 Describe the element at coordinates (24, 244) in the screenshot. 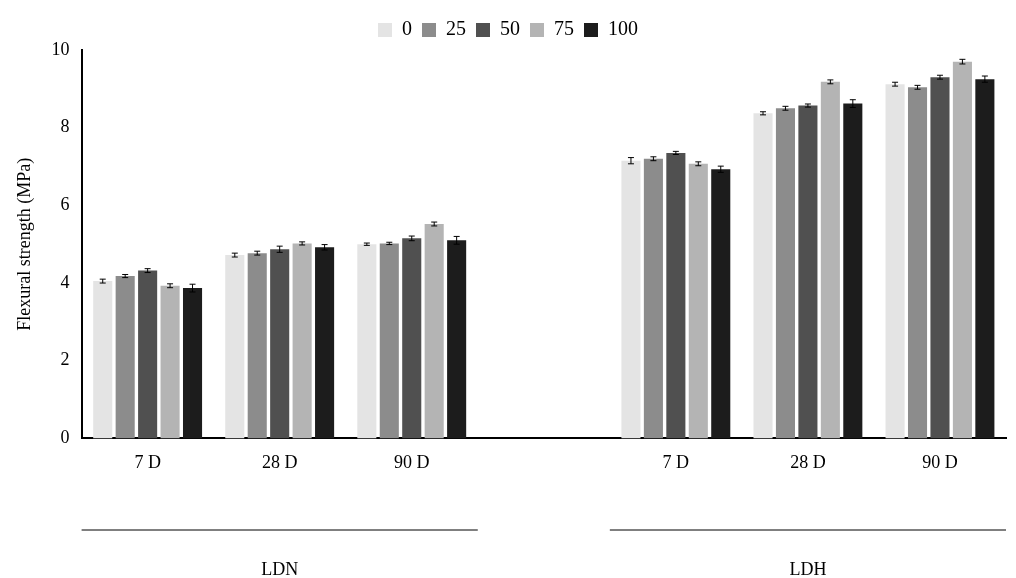

I see `y-axis-title: Flexural strength (MPa)` at that location.